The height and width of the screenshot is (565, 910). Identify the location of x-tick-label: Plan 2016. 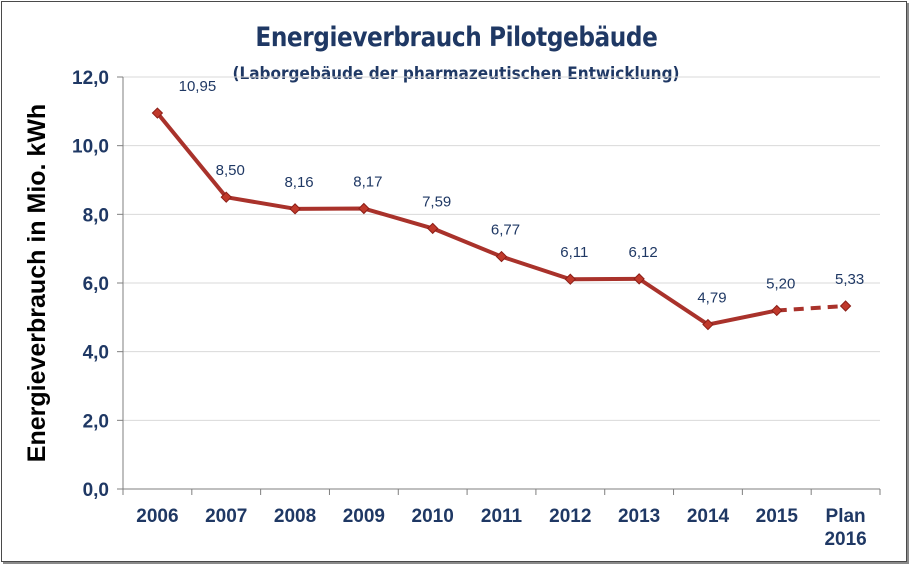
(845, 528).